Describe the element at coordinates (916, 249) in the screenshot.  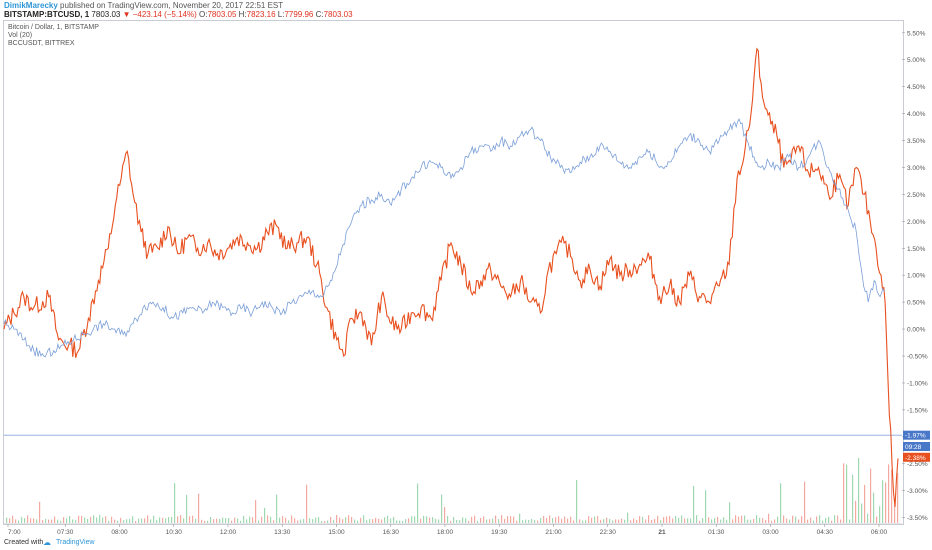
I see `y-tick-label: 1.50%` at that location.